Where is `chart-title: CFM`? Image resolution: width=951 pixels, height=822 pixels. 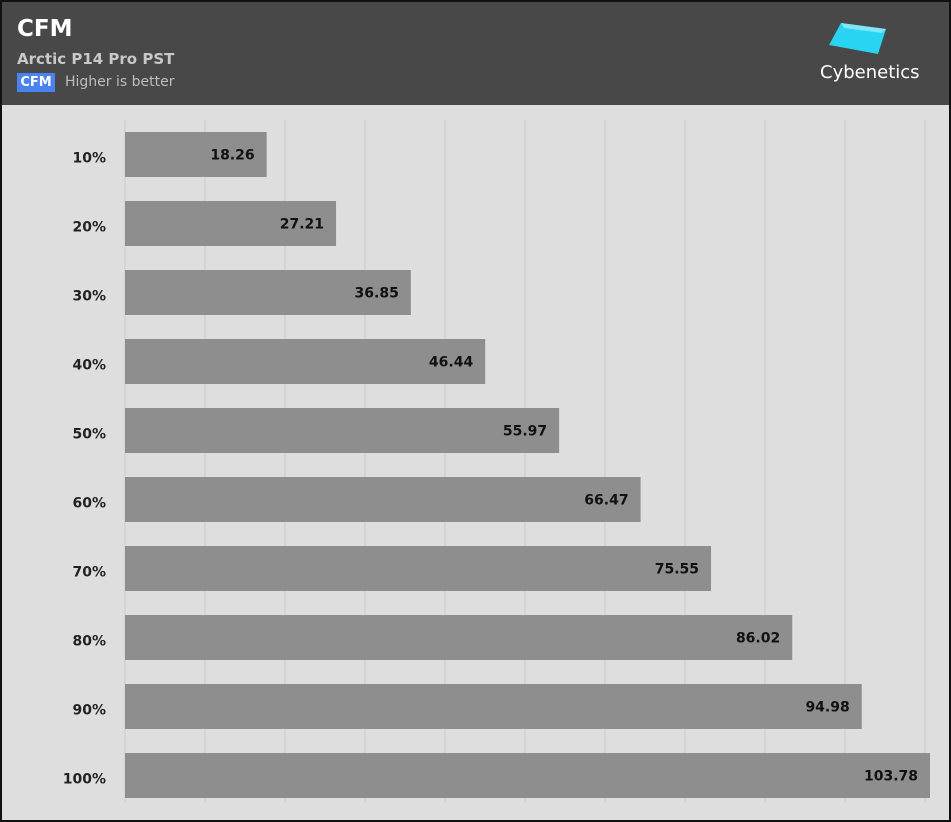
chart-title: CFM is located at coordinates (45, 29).